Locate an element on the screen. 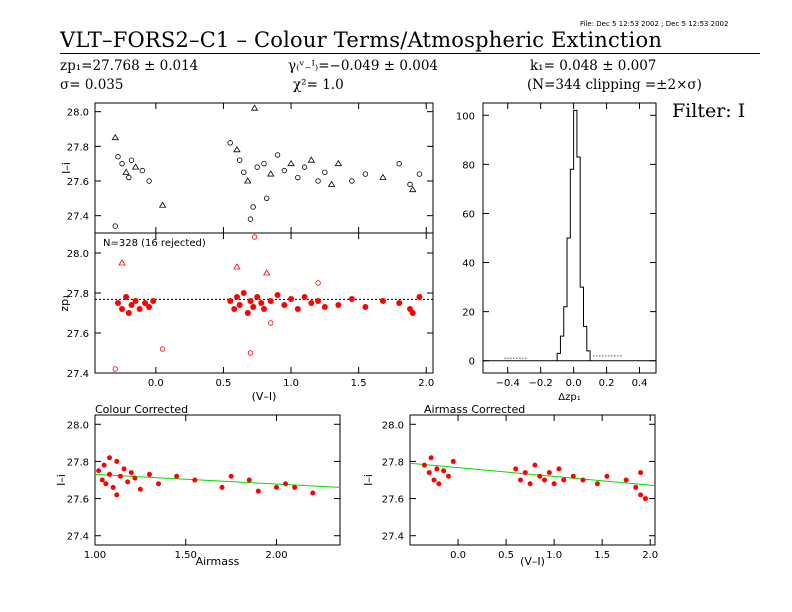 This screenshot has height=612, width=792. airmass-corrected-ytick-label: 27.8 is located at coordinates (393, 462).